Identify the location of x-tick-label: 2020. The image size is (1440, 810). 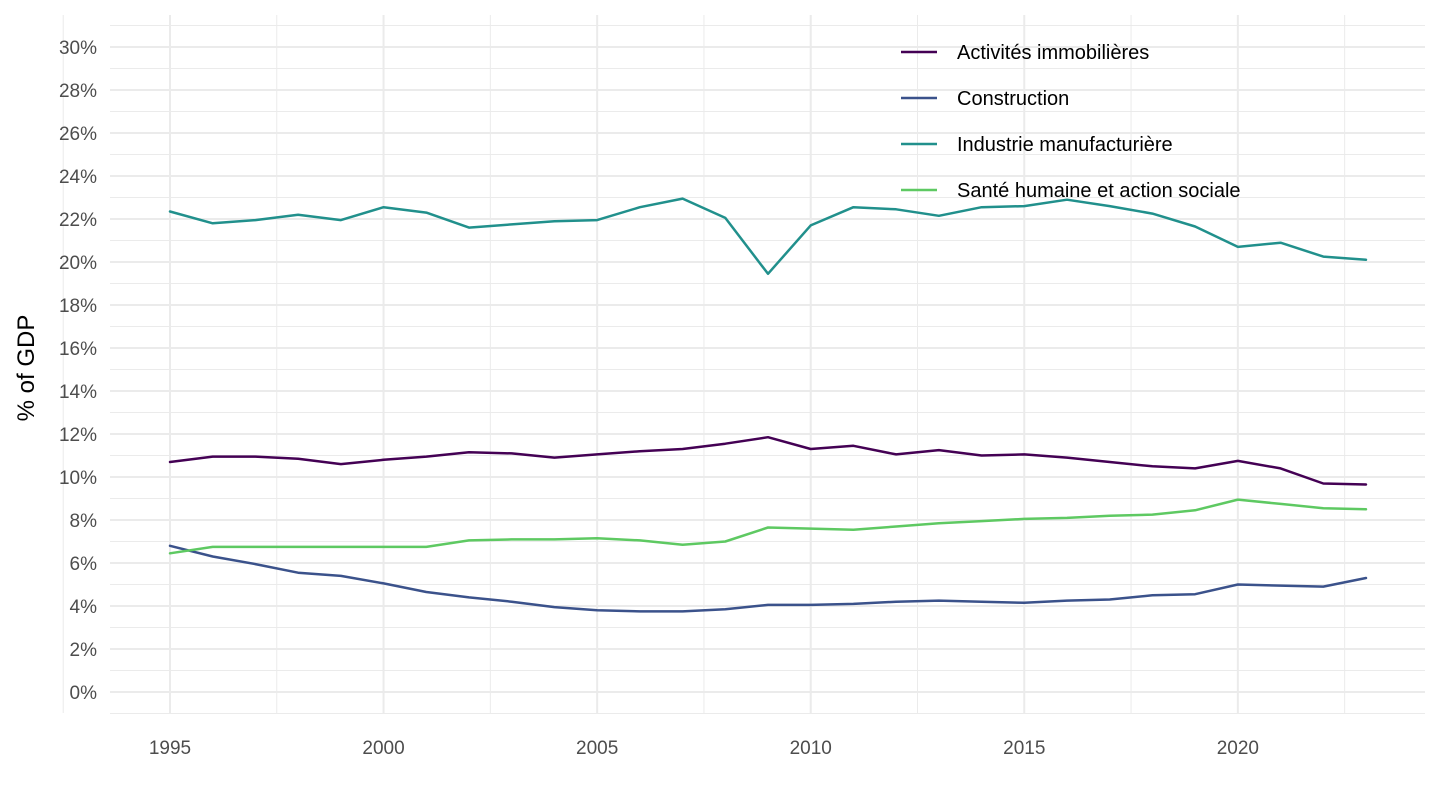
(1238, 748).